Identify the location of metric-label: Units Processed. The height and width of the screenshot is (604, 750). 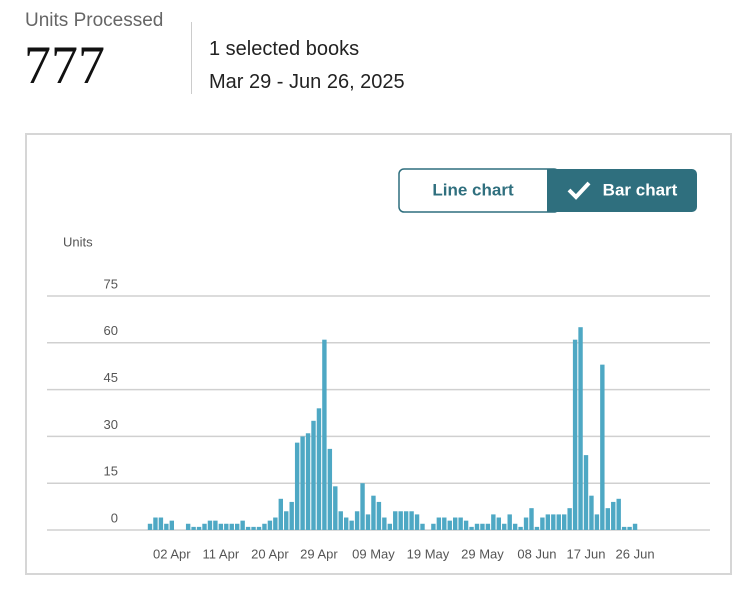
(94, 20).